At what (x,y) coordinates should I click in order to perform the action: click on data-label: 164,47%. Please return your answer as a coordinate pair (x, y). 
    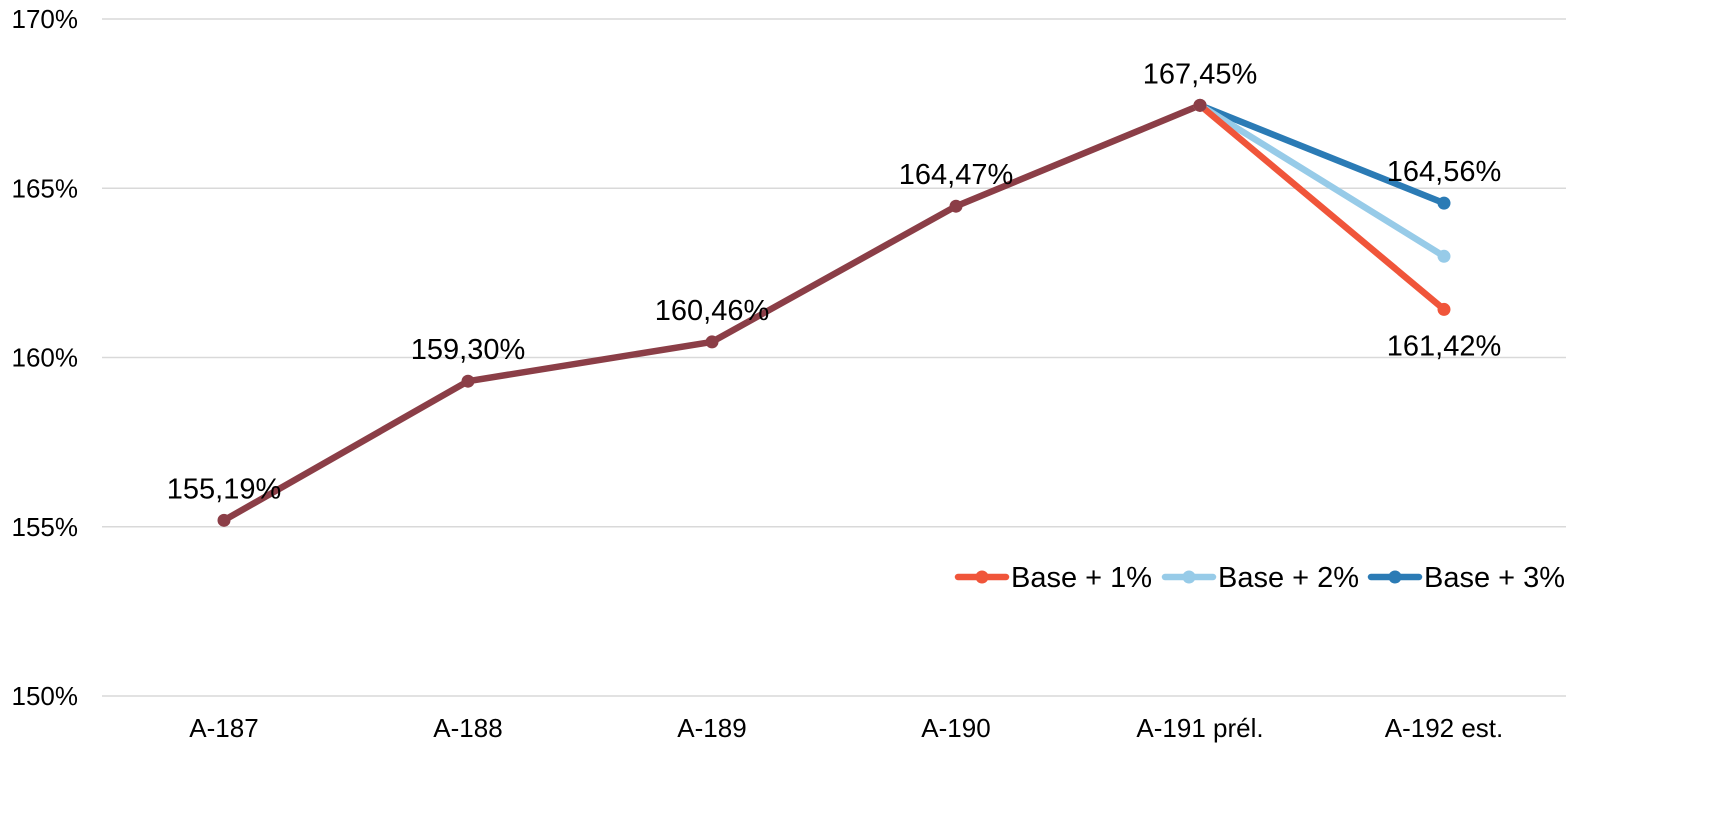
    Looking at the image, I should click on (956, 175).